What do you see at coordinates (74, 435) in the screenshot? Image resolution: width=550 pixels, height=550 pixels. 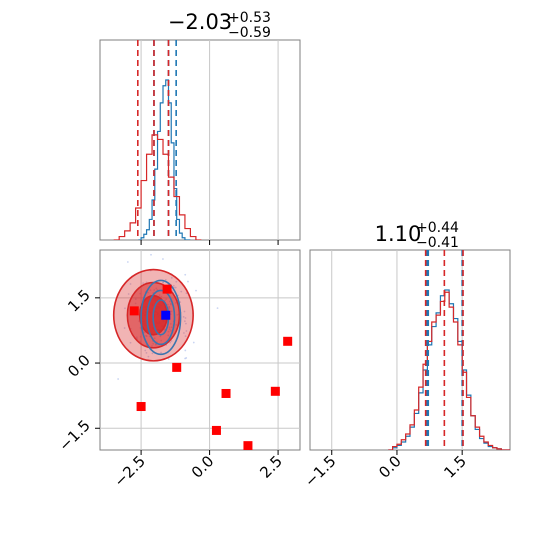 I see `joint-ytick-label-0: −1.5` at bounding box center [74, 435].